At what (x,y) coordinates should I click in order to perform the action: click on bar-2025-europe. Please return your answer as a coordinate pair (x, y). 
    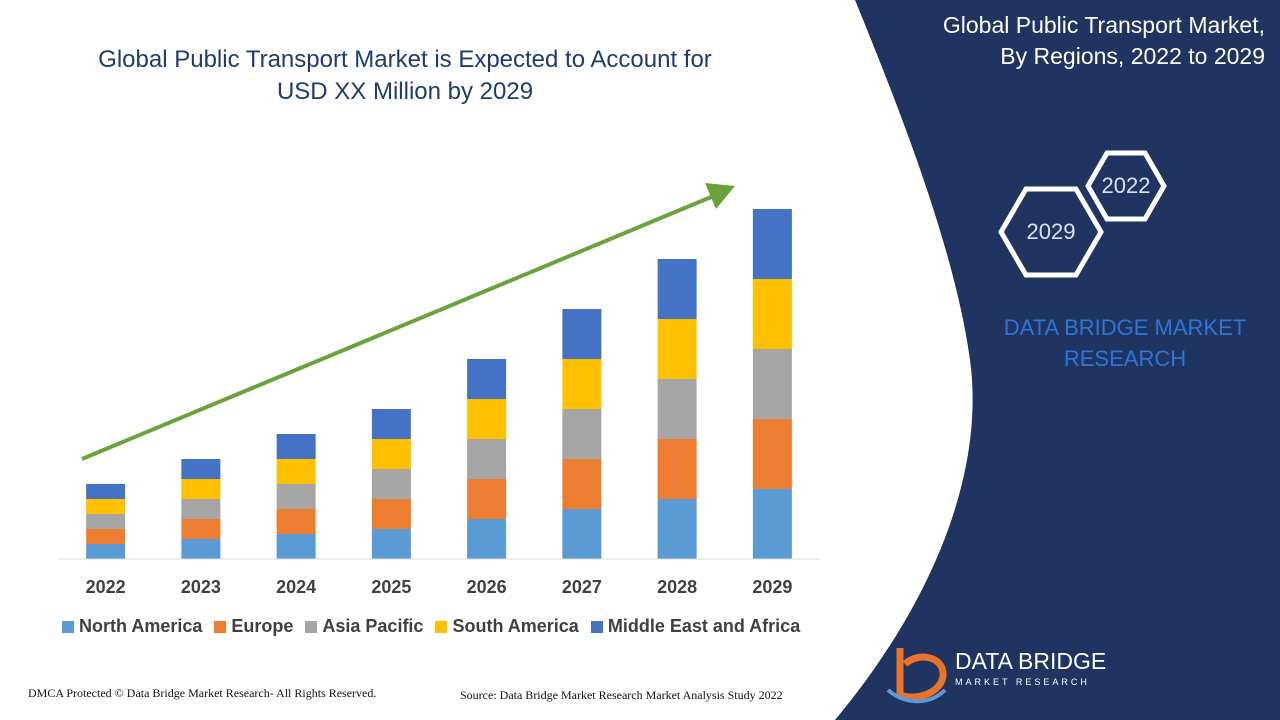
    Looking at the image, I should click on (391, 514).